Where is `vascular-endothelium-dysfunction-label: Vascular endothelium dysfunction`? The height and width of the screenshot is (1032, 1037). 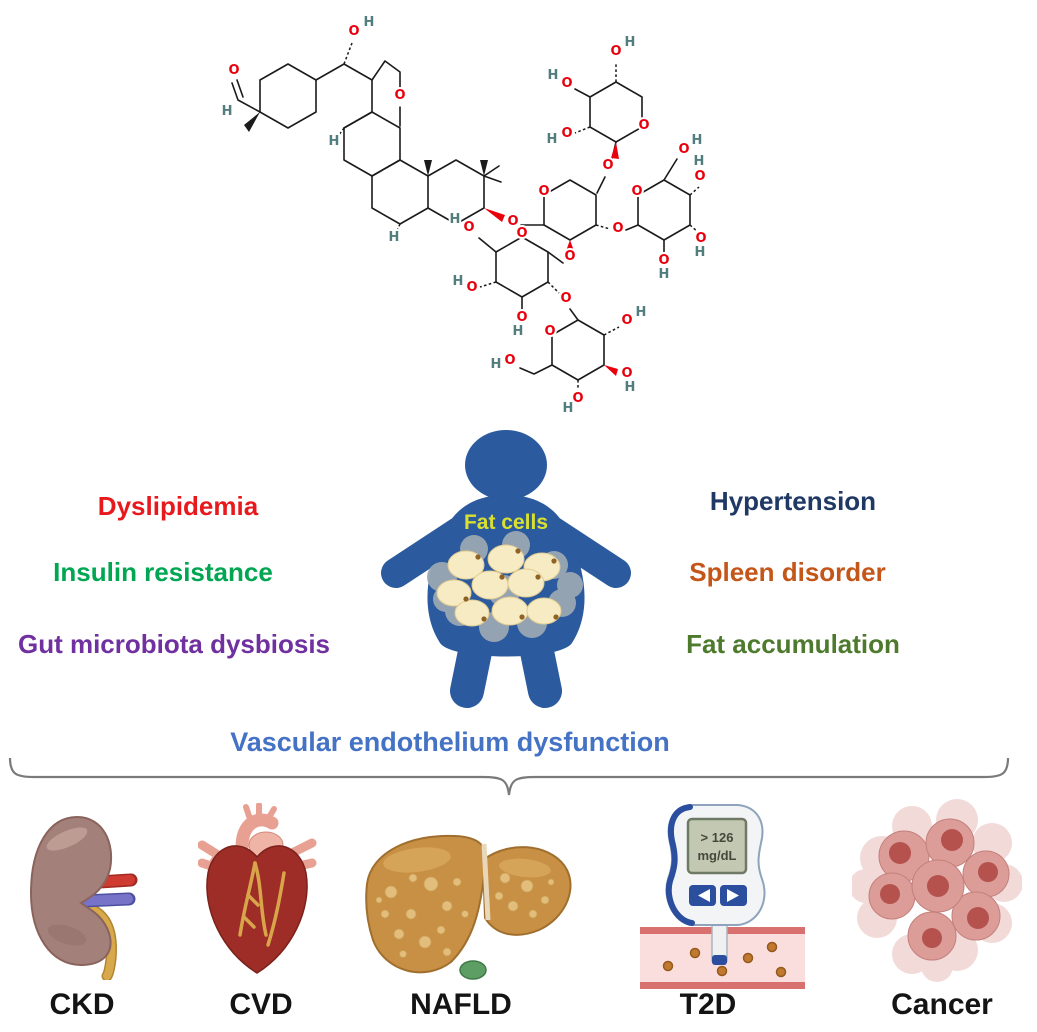 vascular-endothelium-dysfunction-label: Vascular endothelium dysfunction is located at coordinates (450, 742).